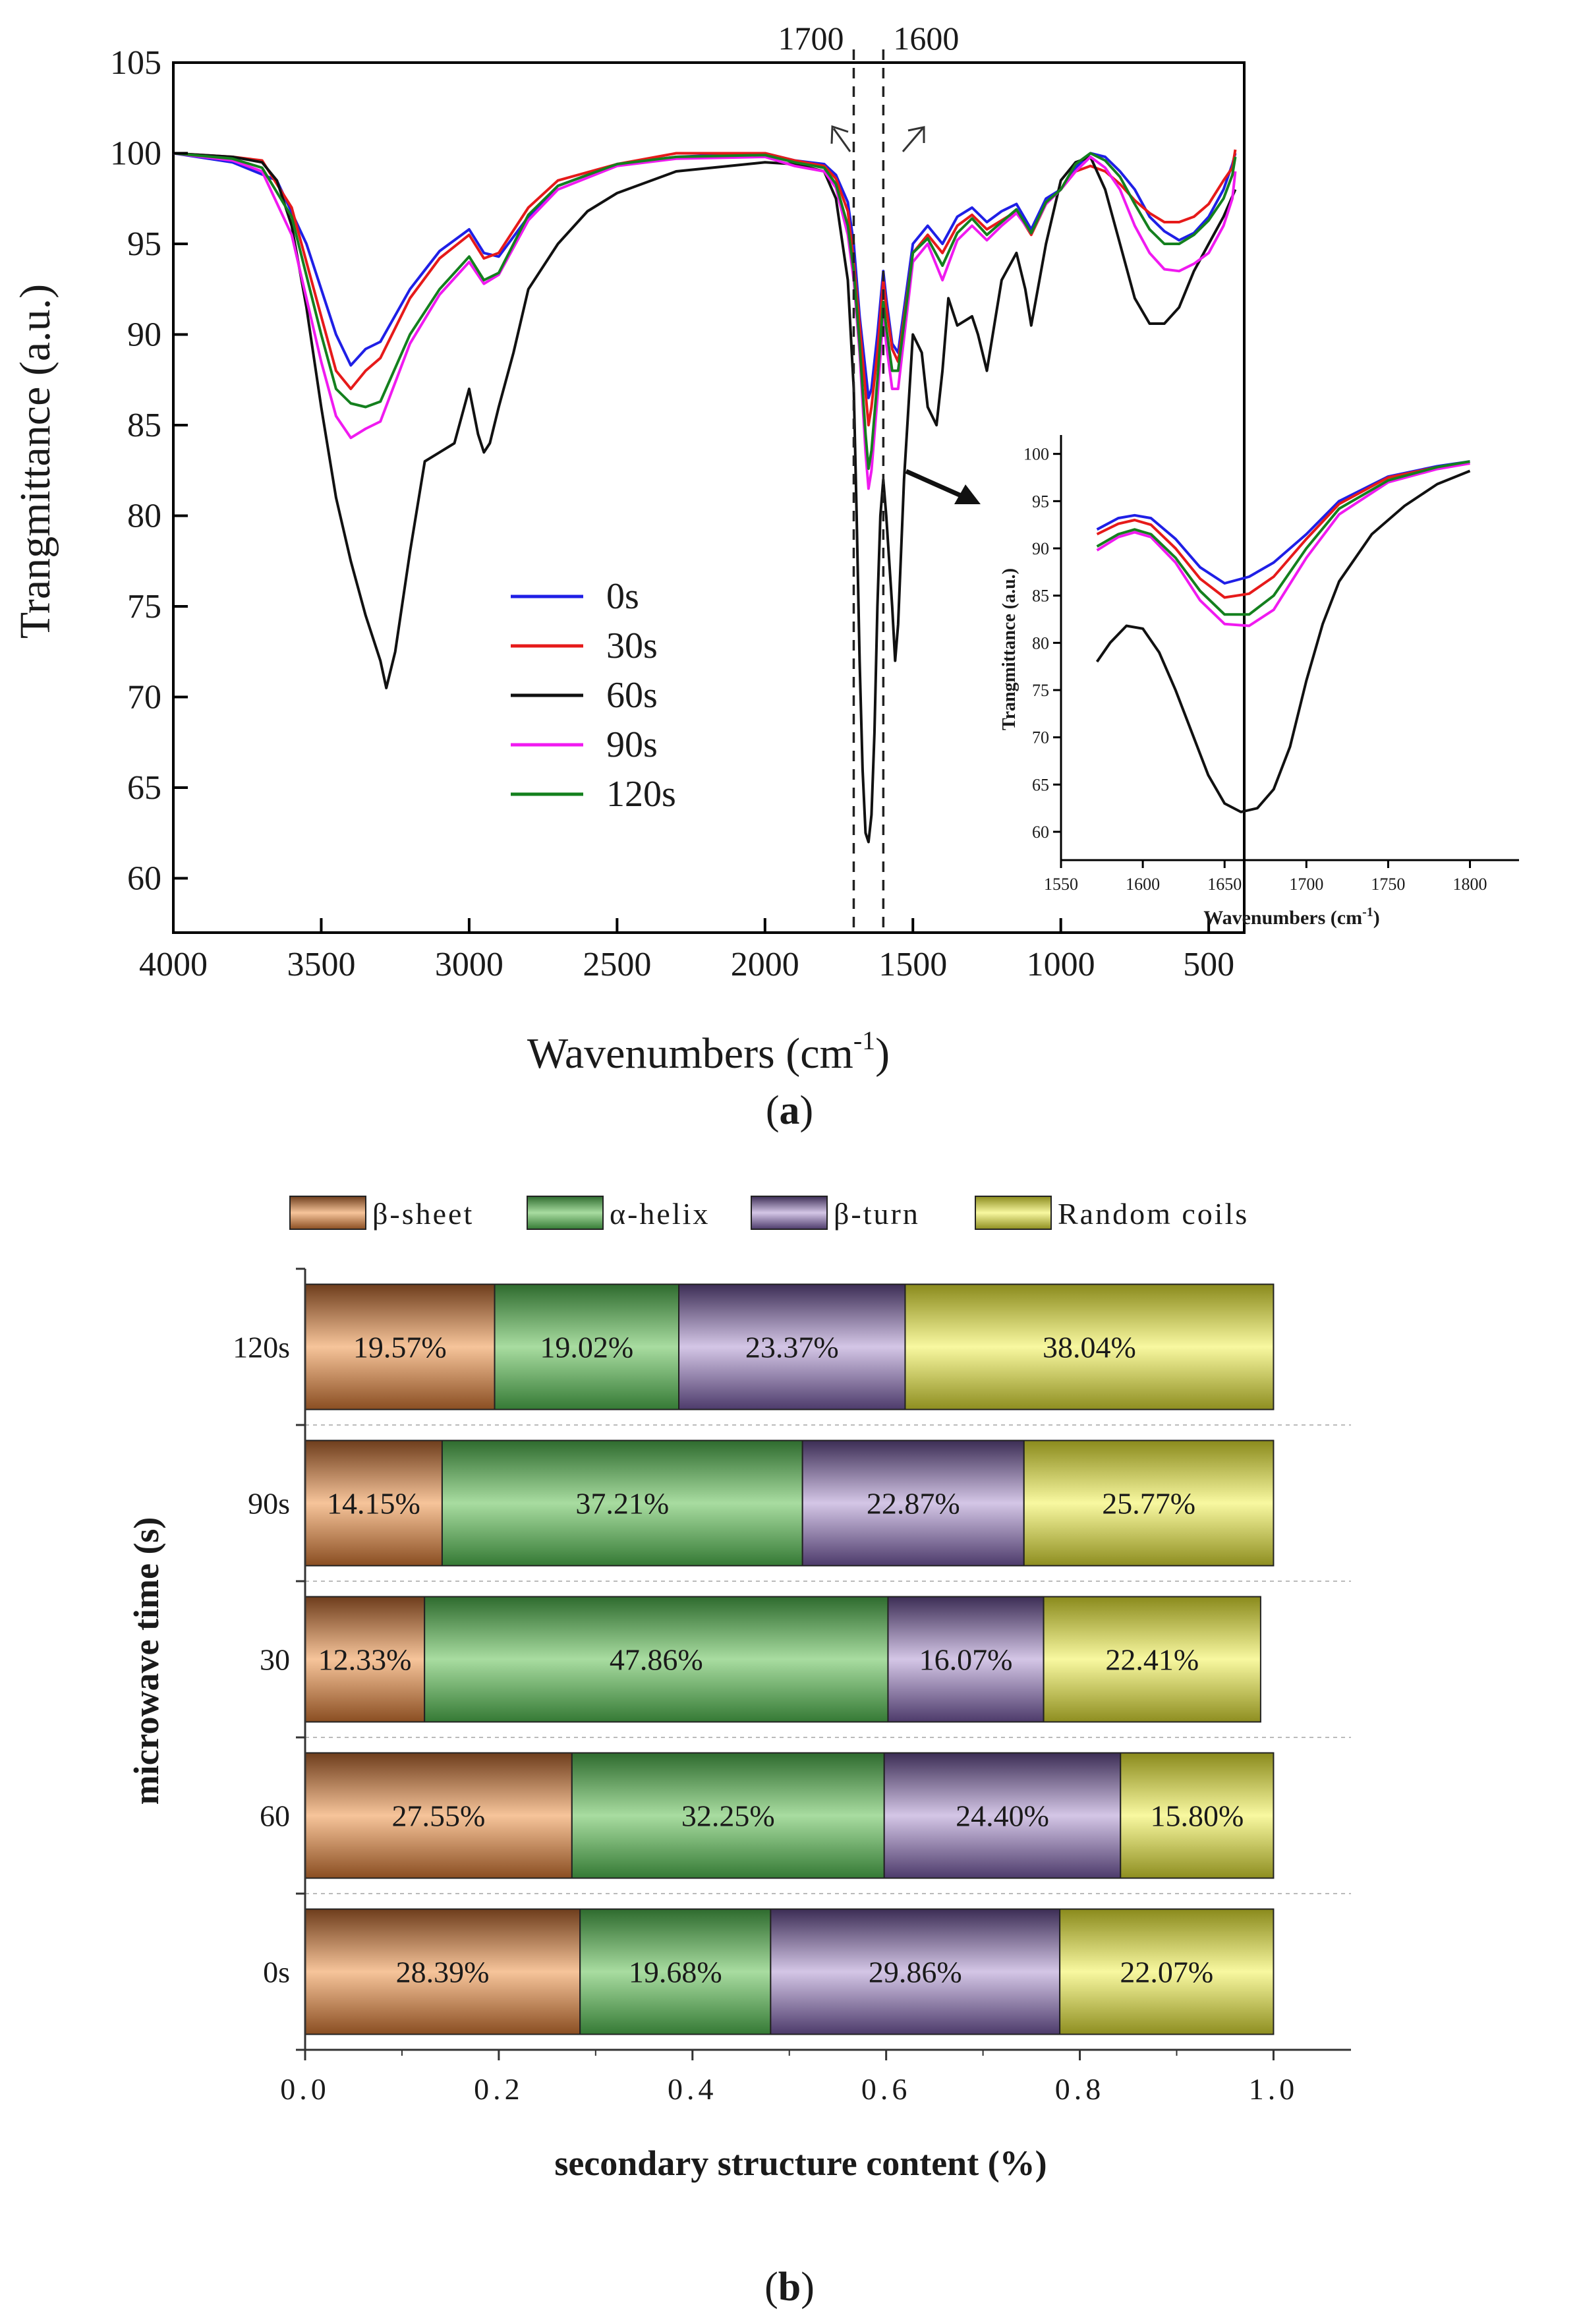 Image resolution: width=1579 pixels, height=2324 pixels. What do you see at coordinates (811, 38) in the screenshot?
I see `ref-label-1700: 1700` at bounding box center [811, 38].